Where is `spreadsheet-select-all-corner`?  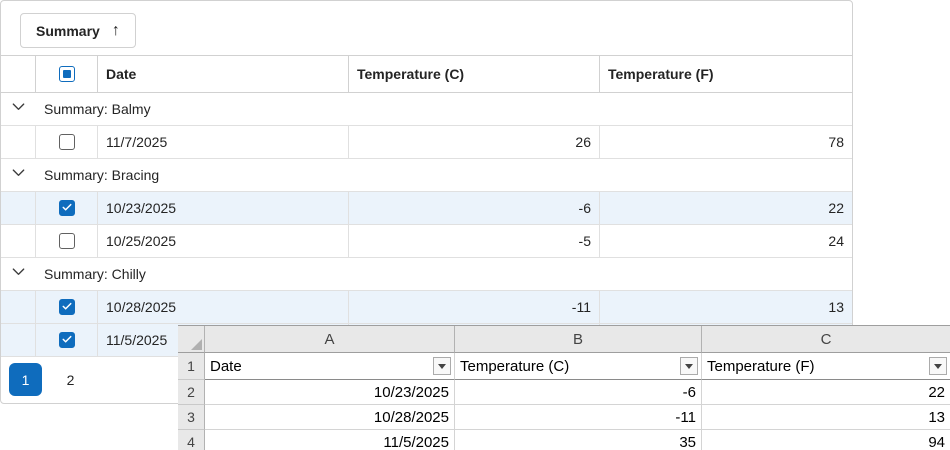 spreadsheet-select-all-corner is located at coordinates (191, 339).